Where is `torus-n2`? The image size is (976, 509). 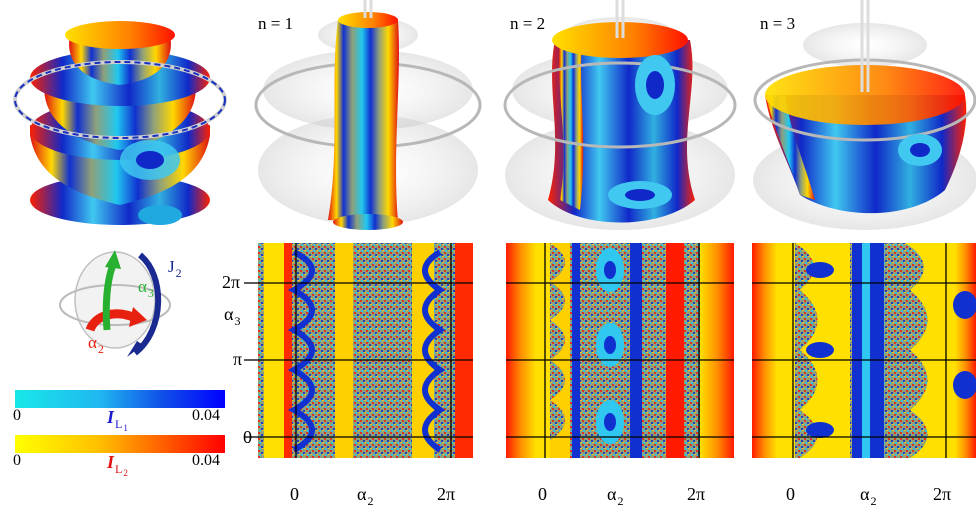 torus-n2 is located at coordinates (620, 115).